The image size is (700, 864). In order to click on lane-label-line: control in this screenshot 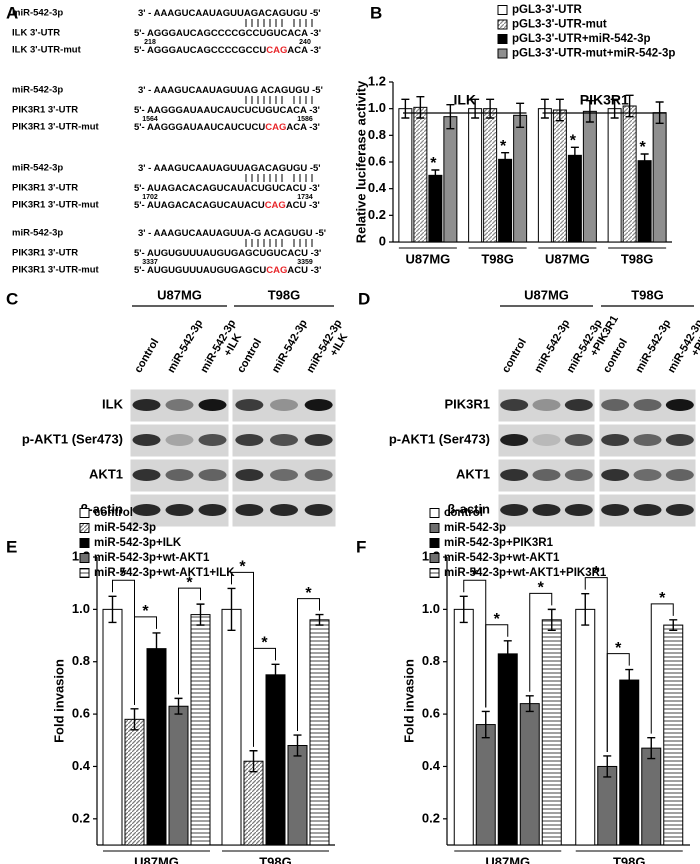, I will do `click(146, 356)`.